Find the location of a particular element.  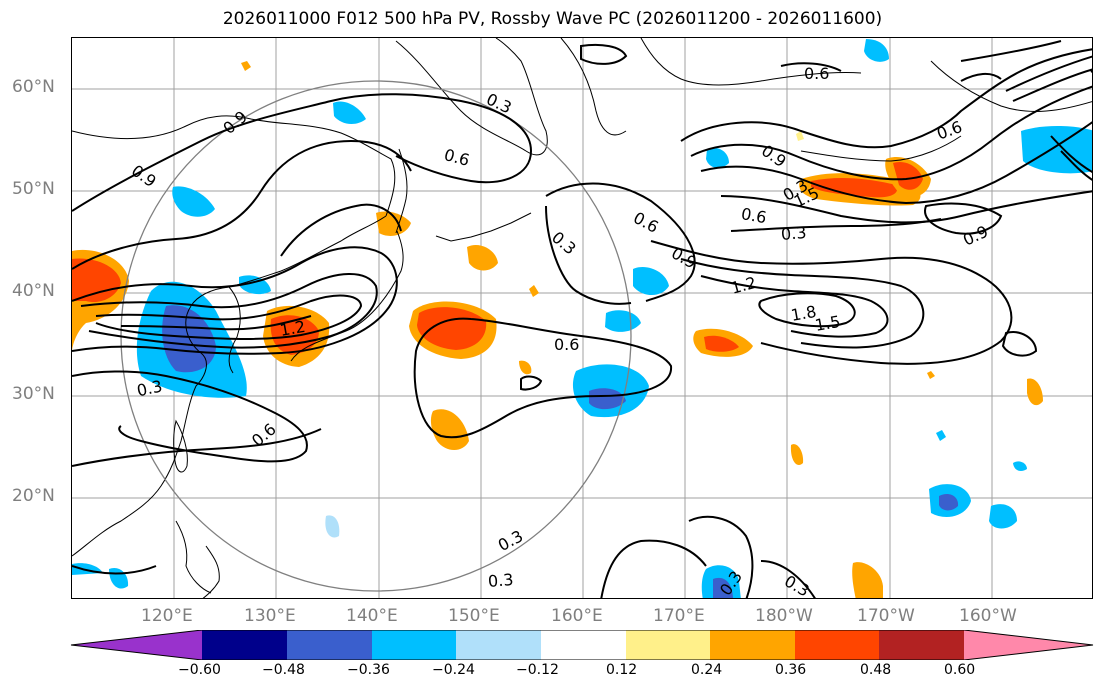

lat-label-50n: 50°N is located at coordinates (33, 189).